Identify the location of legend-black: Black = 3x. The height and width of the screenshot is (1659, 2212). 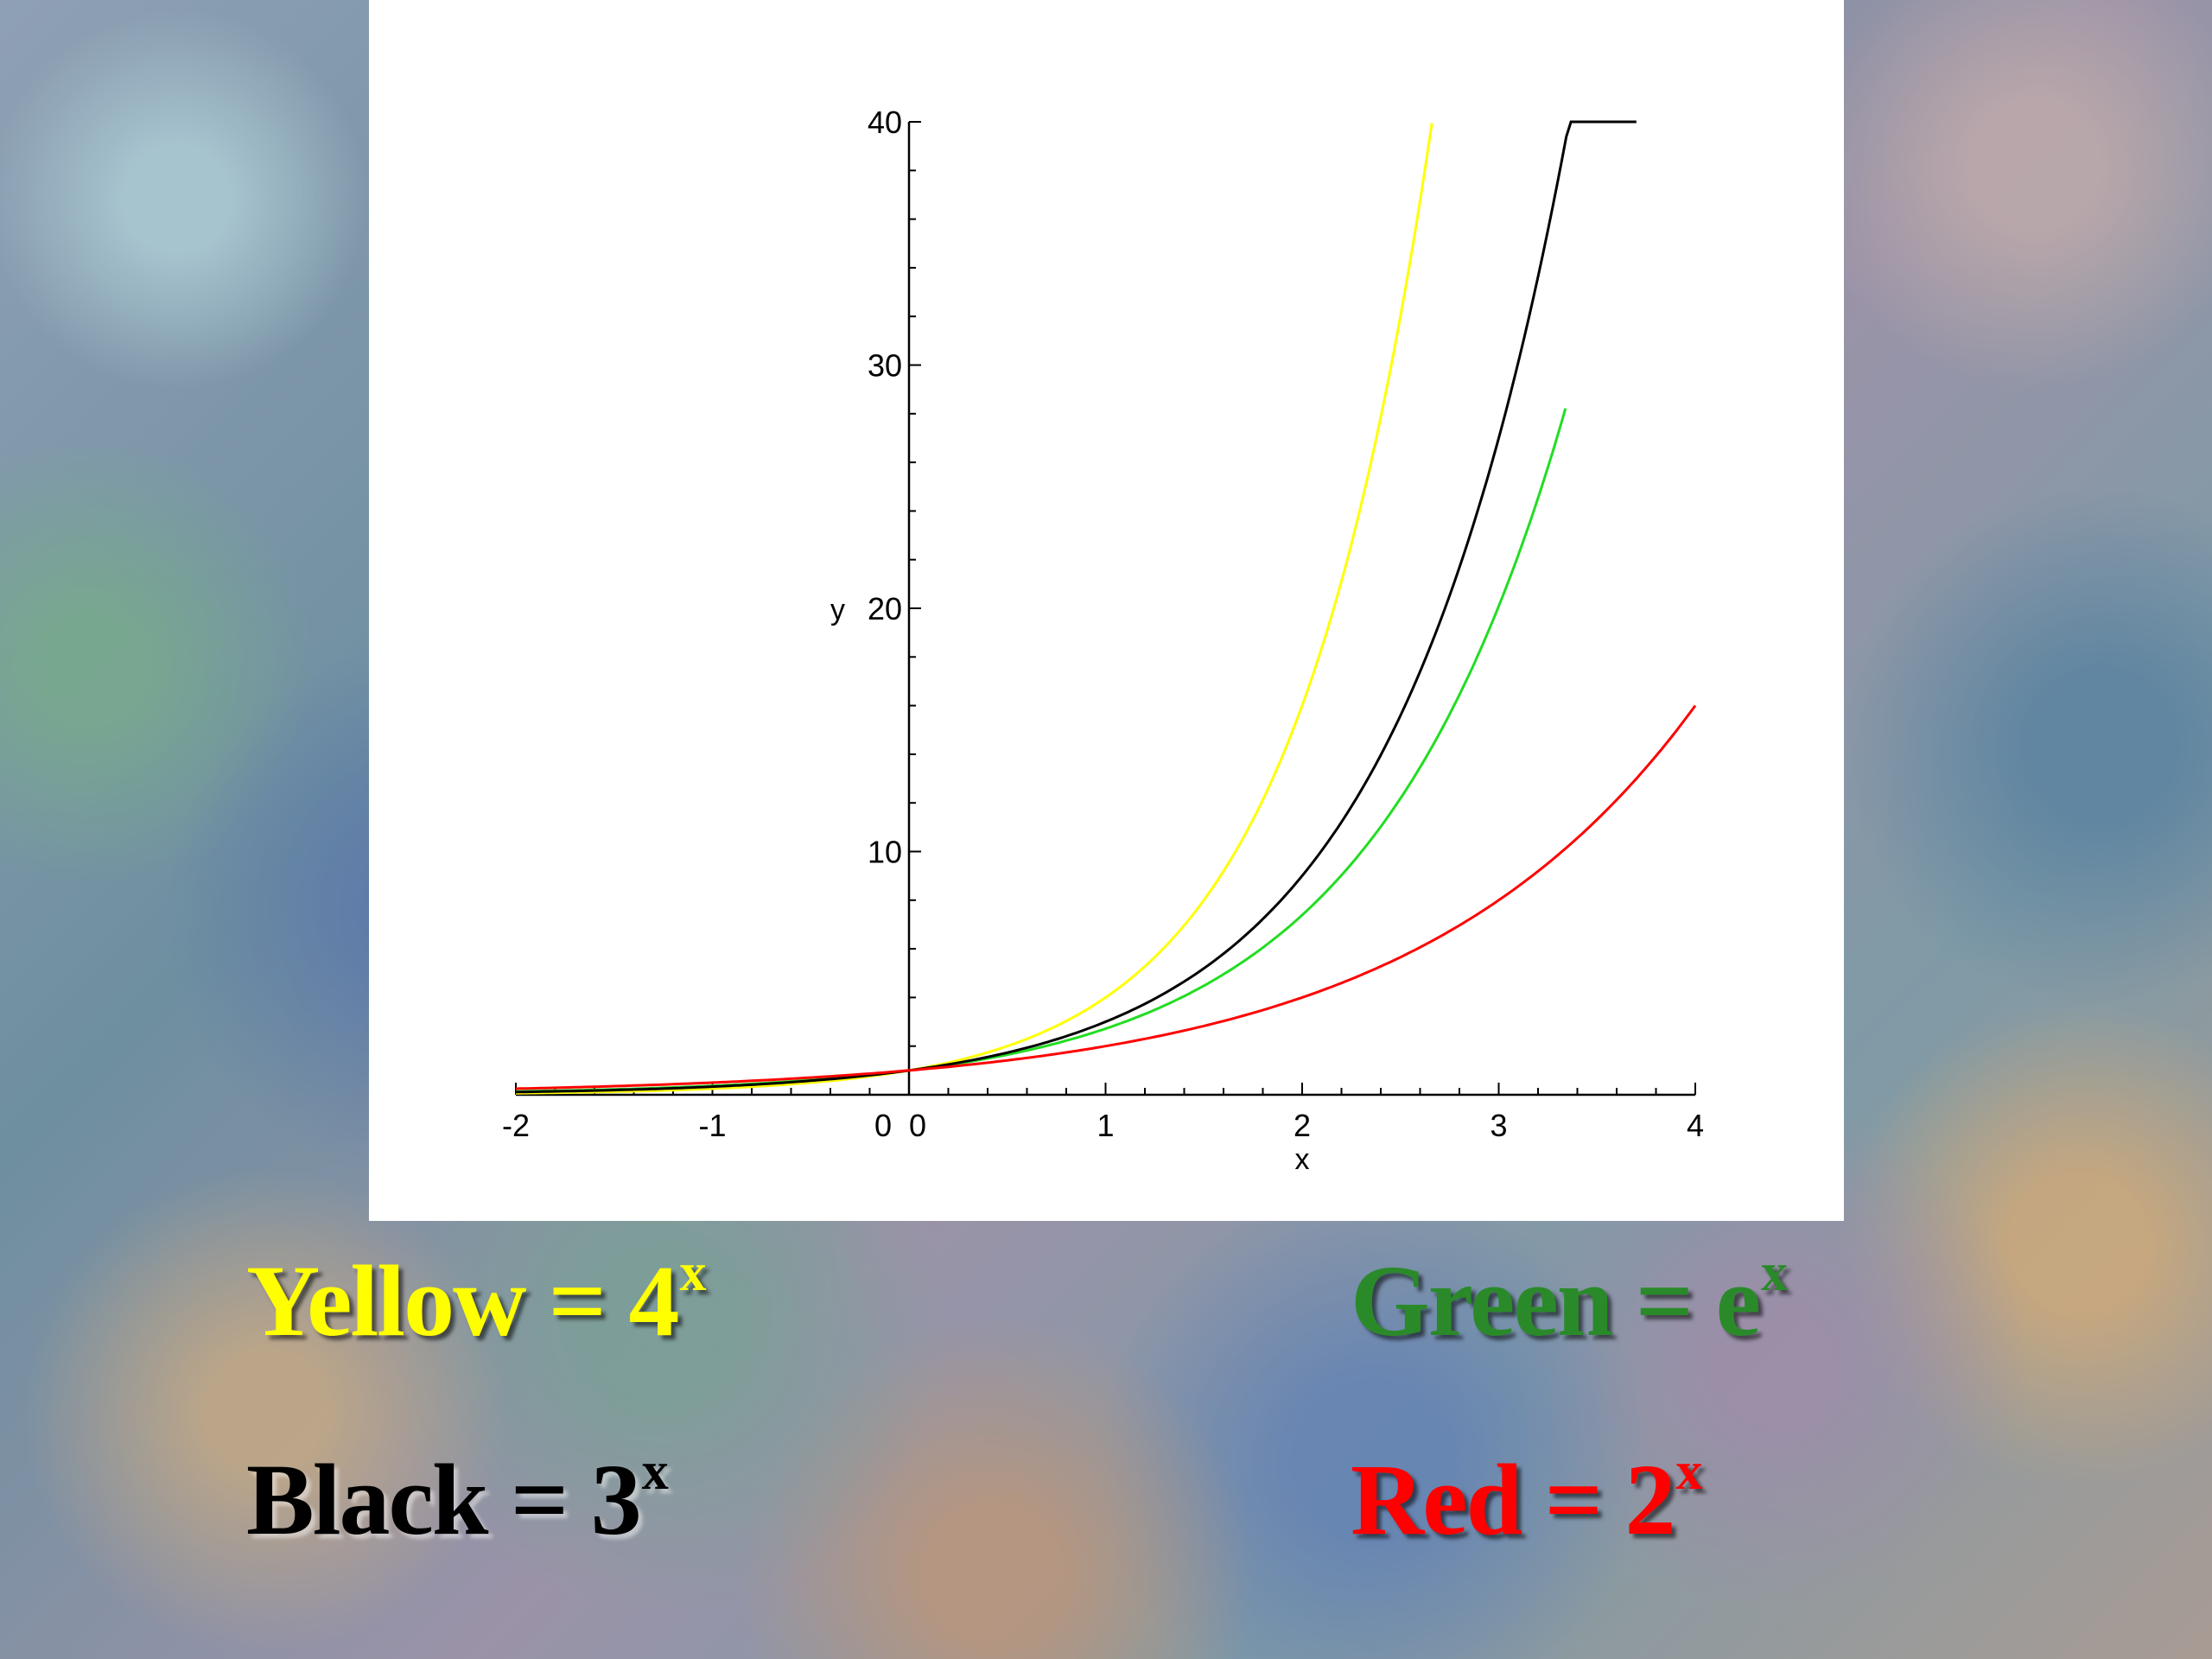
(457, 1498).